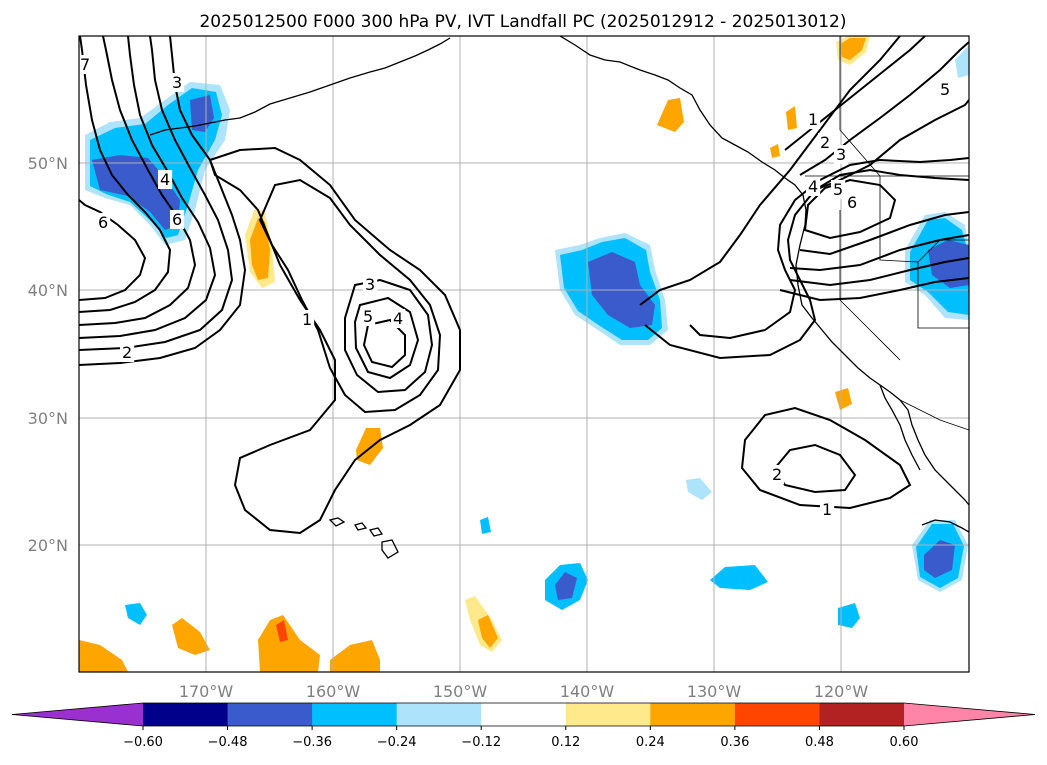 This screenshot has height=765, width=1047. Describe the element at coordinates (300, 86) in the screenshot. I see `aleutian-islands` at that location.